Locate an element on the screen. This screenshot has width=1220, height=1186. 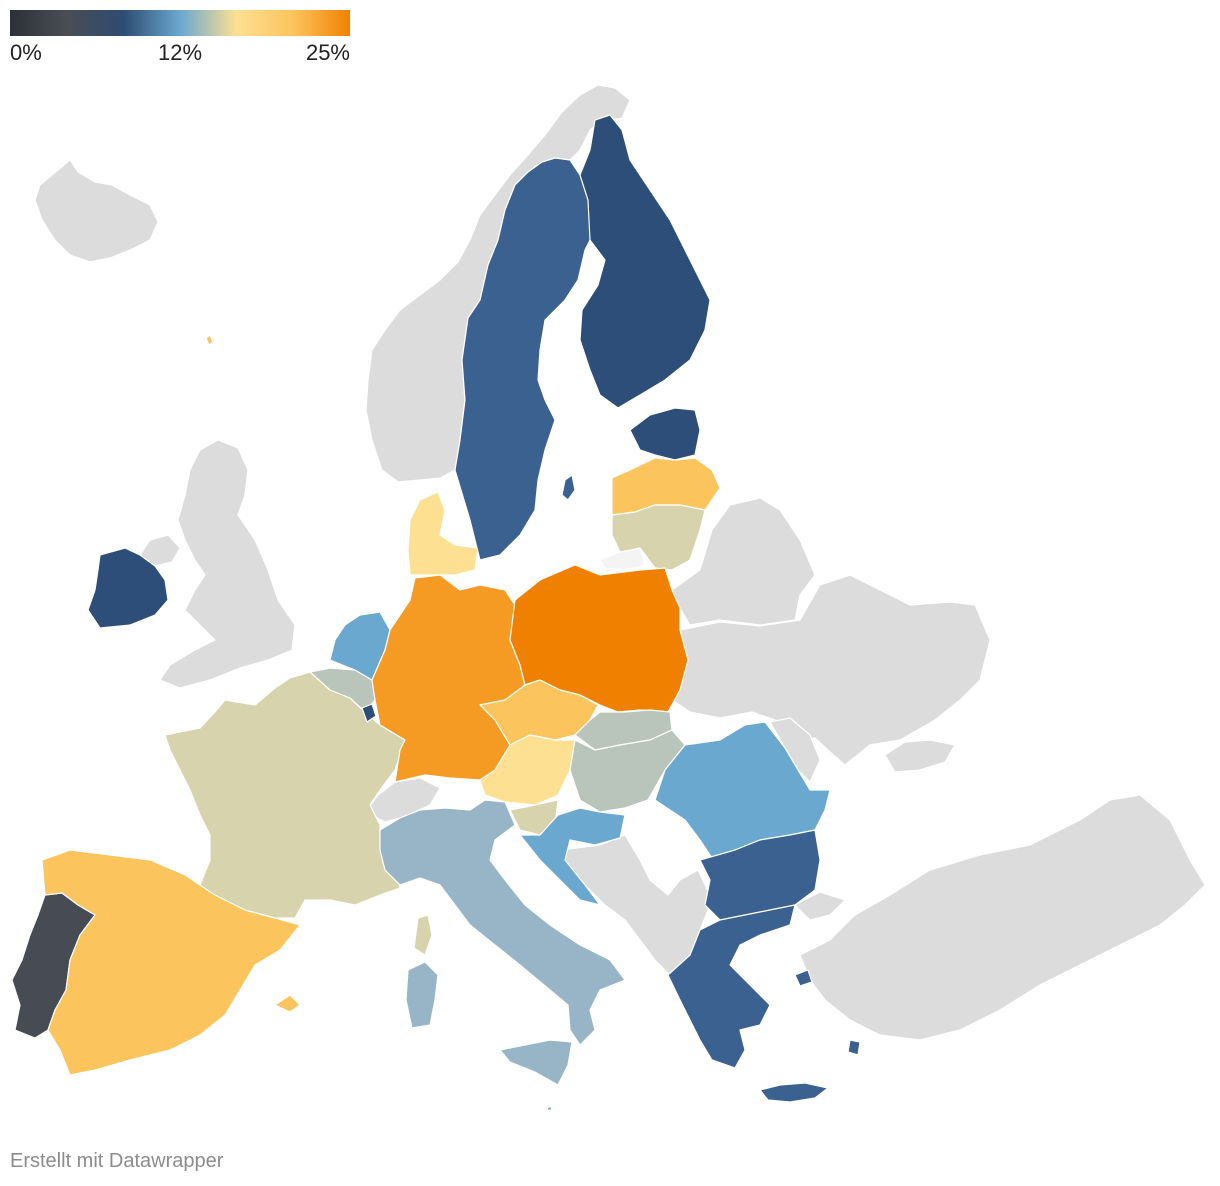
legend-tick-mid: 12% is located at coordinates (180, 52).